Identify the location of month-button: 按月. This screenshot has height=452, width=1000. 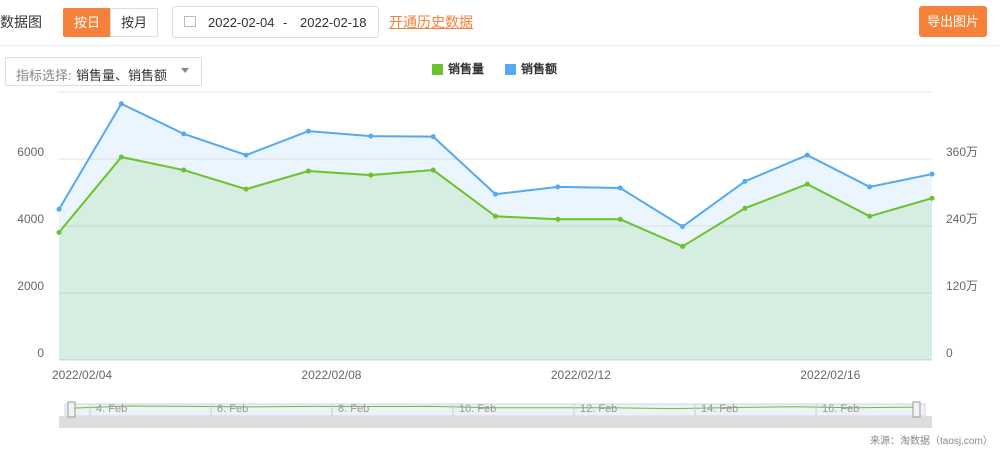
(134, 22).